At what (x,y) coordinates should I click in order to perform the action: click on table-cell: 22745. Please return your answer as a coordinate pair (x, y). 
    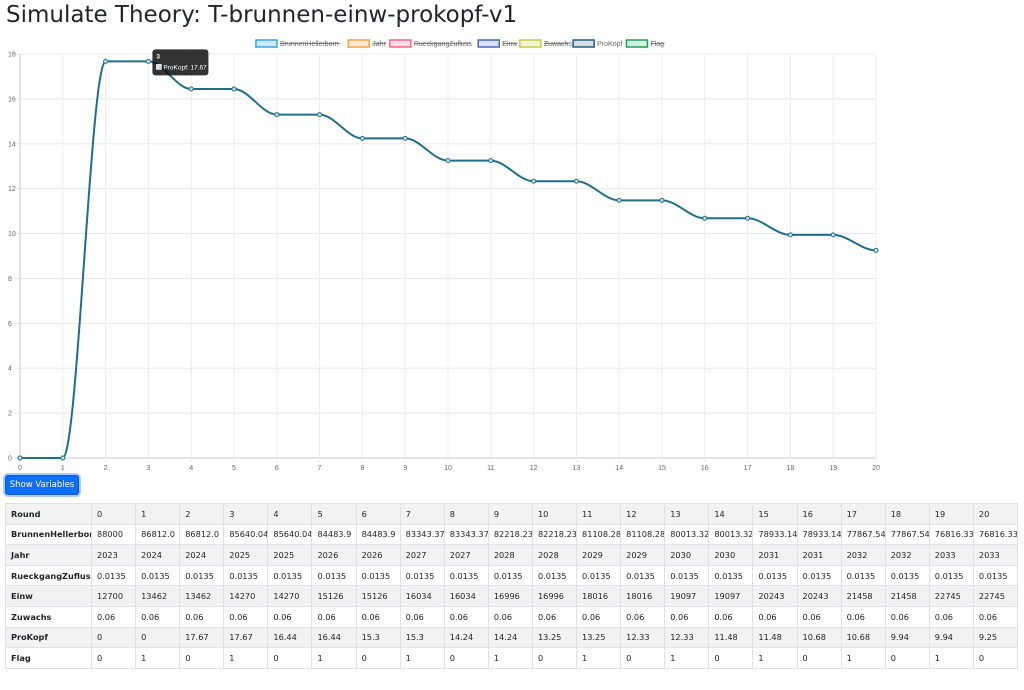
    Looking at the image, I should click on (951, 596).